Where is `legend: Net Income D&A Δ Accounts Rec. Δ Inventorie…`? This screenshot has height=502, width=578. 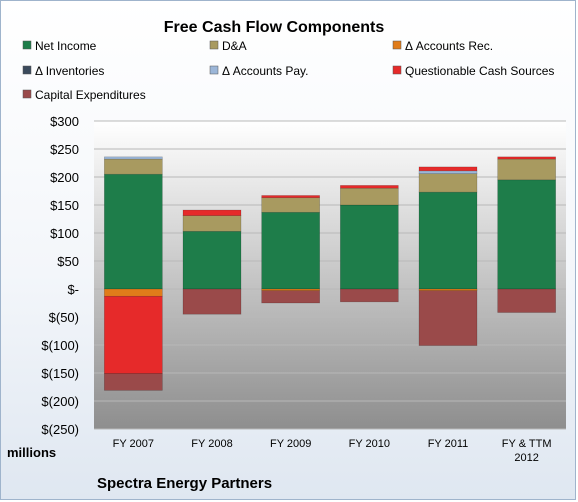
legend: Net Income D&A Δ Accounts Rec. Δ Inventorie… is located at coordinates (288, 70).